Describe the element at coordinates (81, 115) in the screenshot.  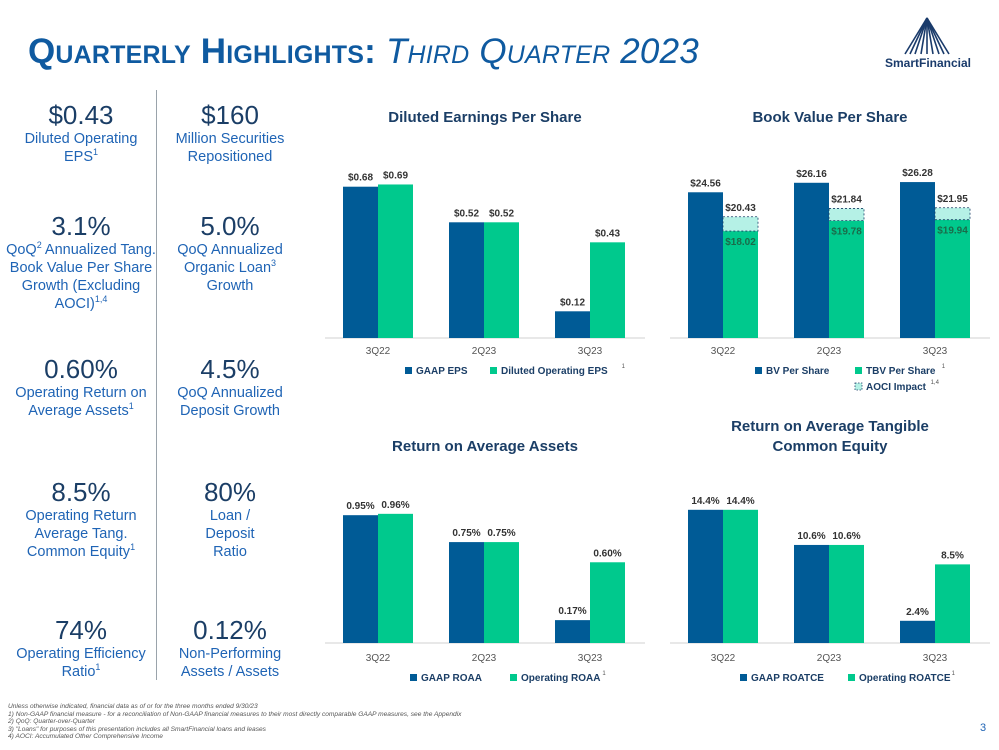
I see `kpi-value: $0.43` at that location.